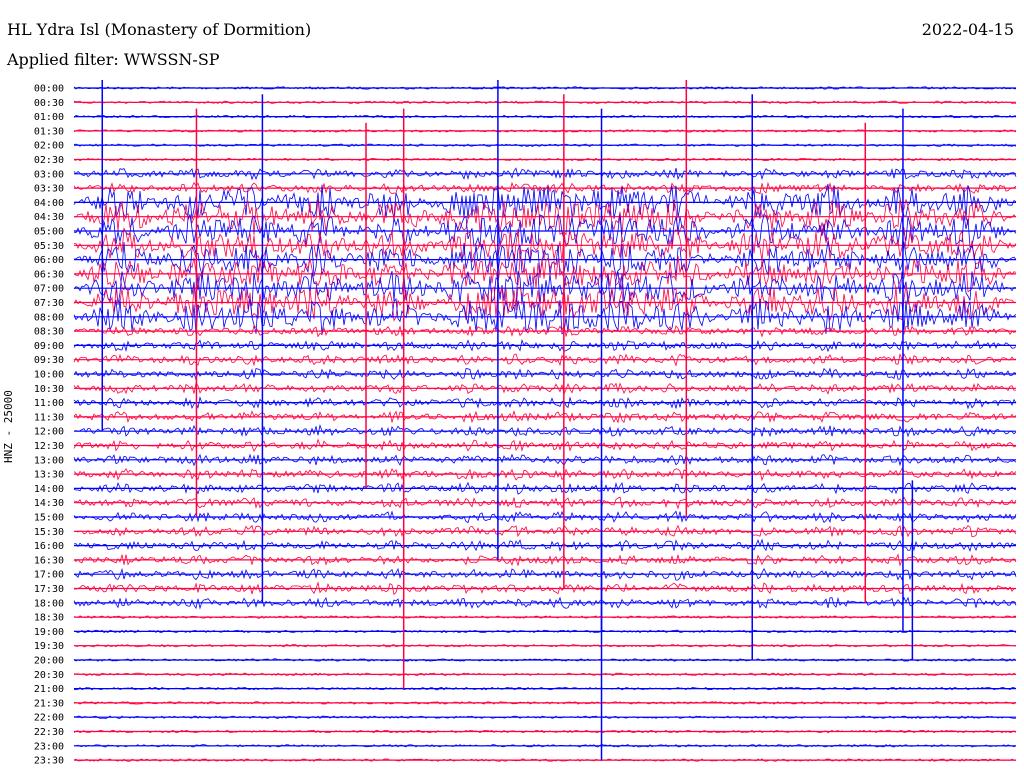 The width and height of the screenshot is (1024, 780). I want to click on row-time-label: 14:30, so click(49, 503).